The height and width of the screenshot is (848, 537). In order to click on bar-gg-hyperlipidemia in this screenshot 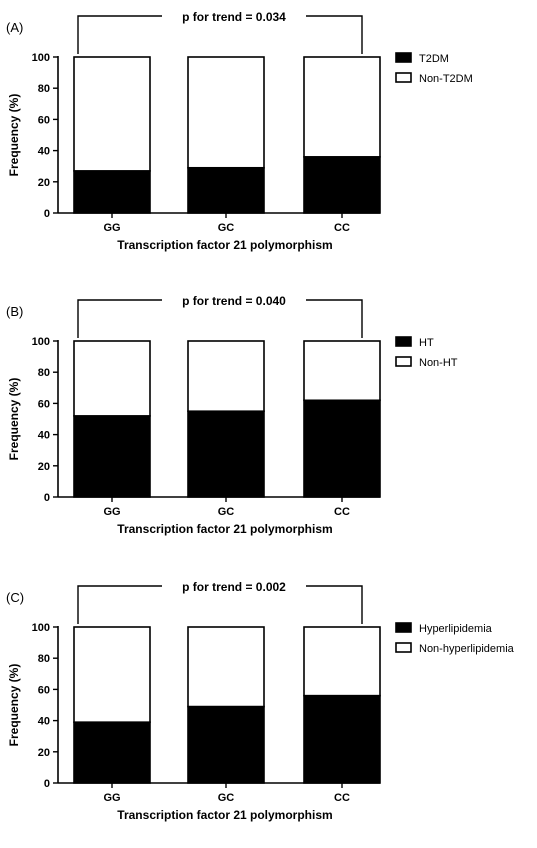, I will do `click(112, 752)`.